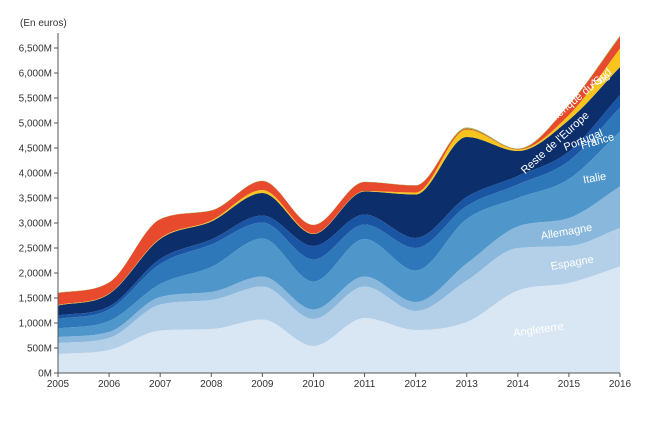 Image resolution: width=650 pixels, height=425 pixels. Describe the element at coordinates (620, 384) in the screenshot. I see `x-tick-label: 2016` at that location.